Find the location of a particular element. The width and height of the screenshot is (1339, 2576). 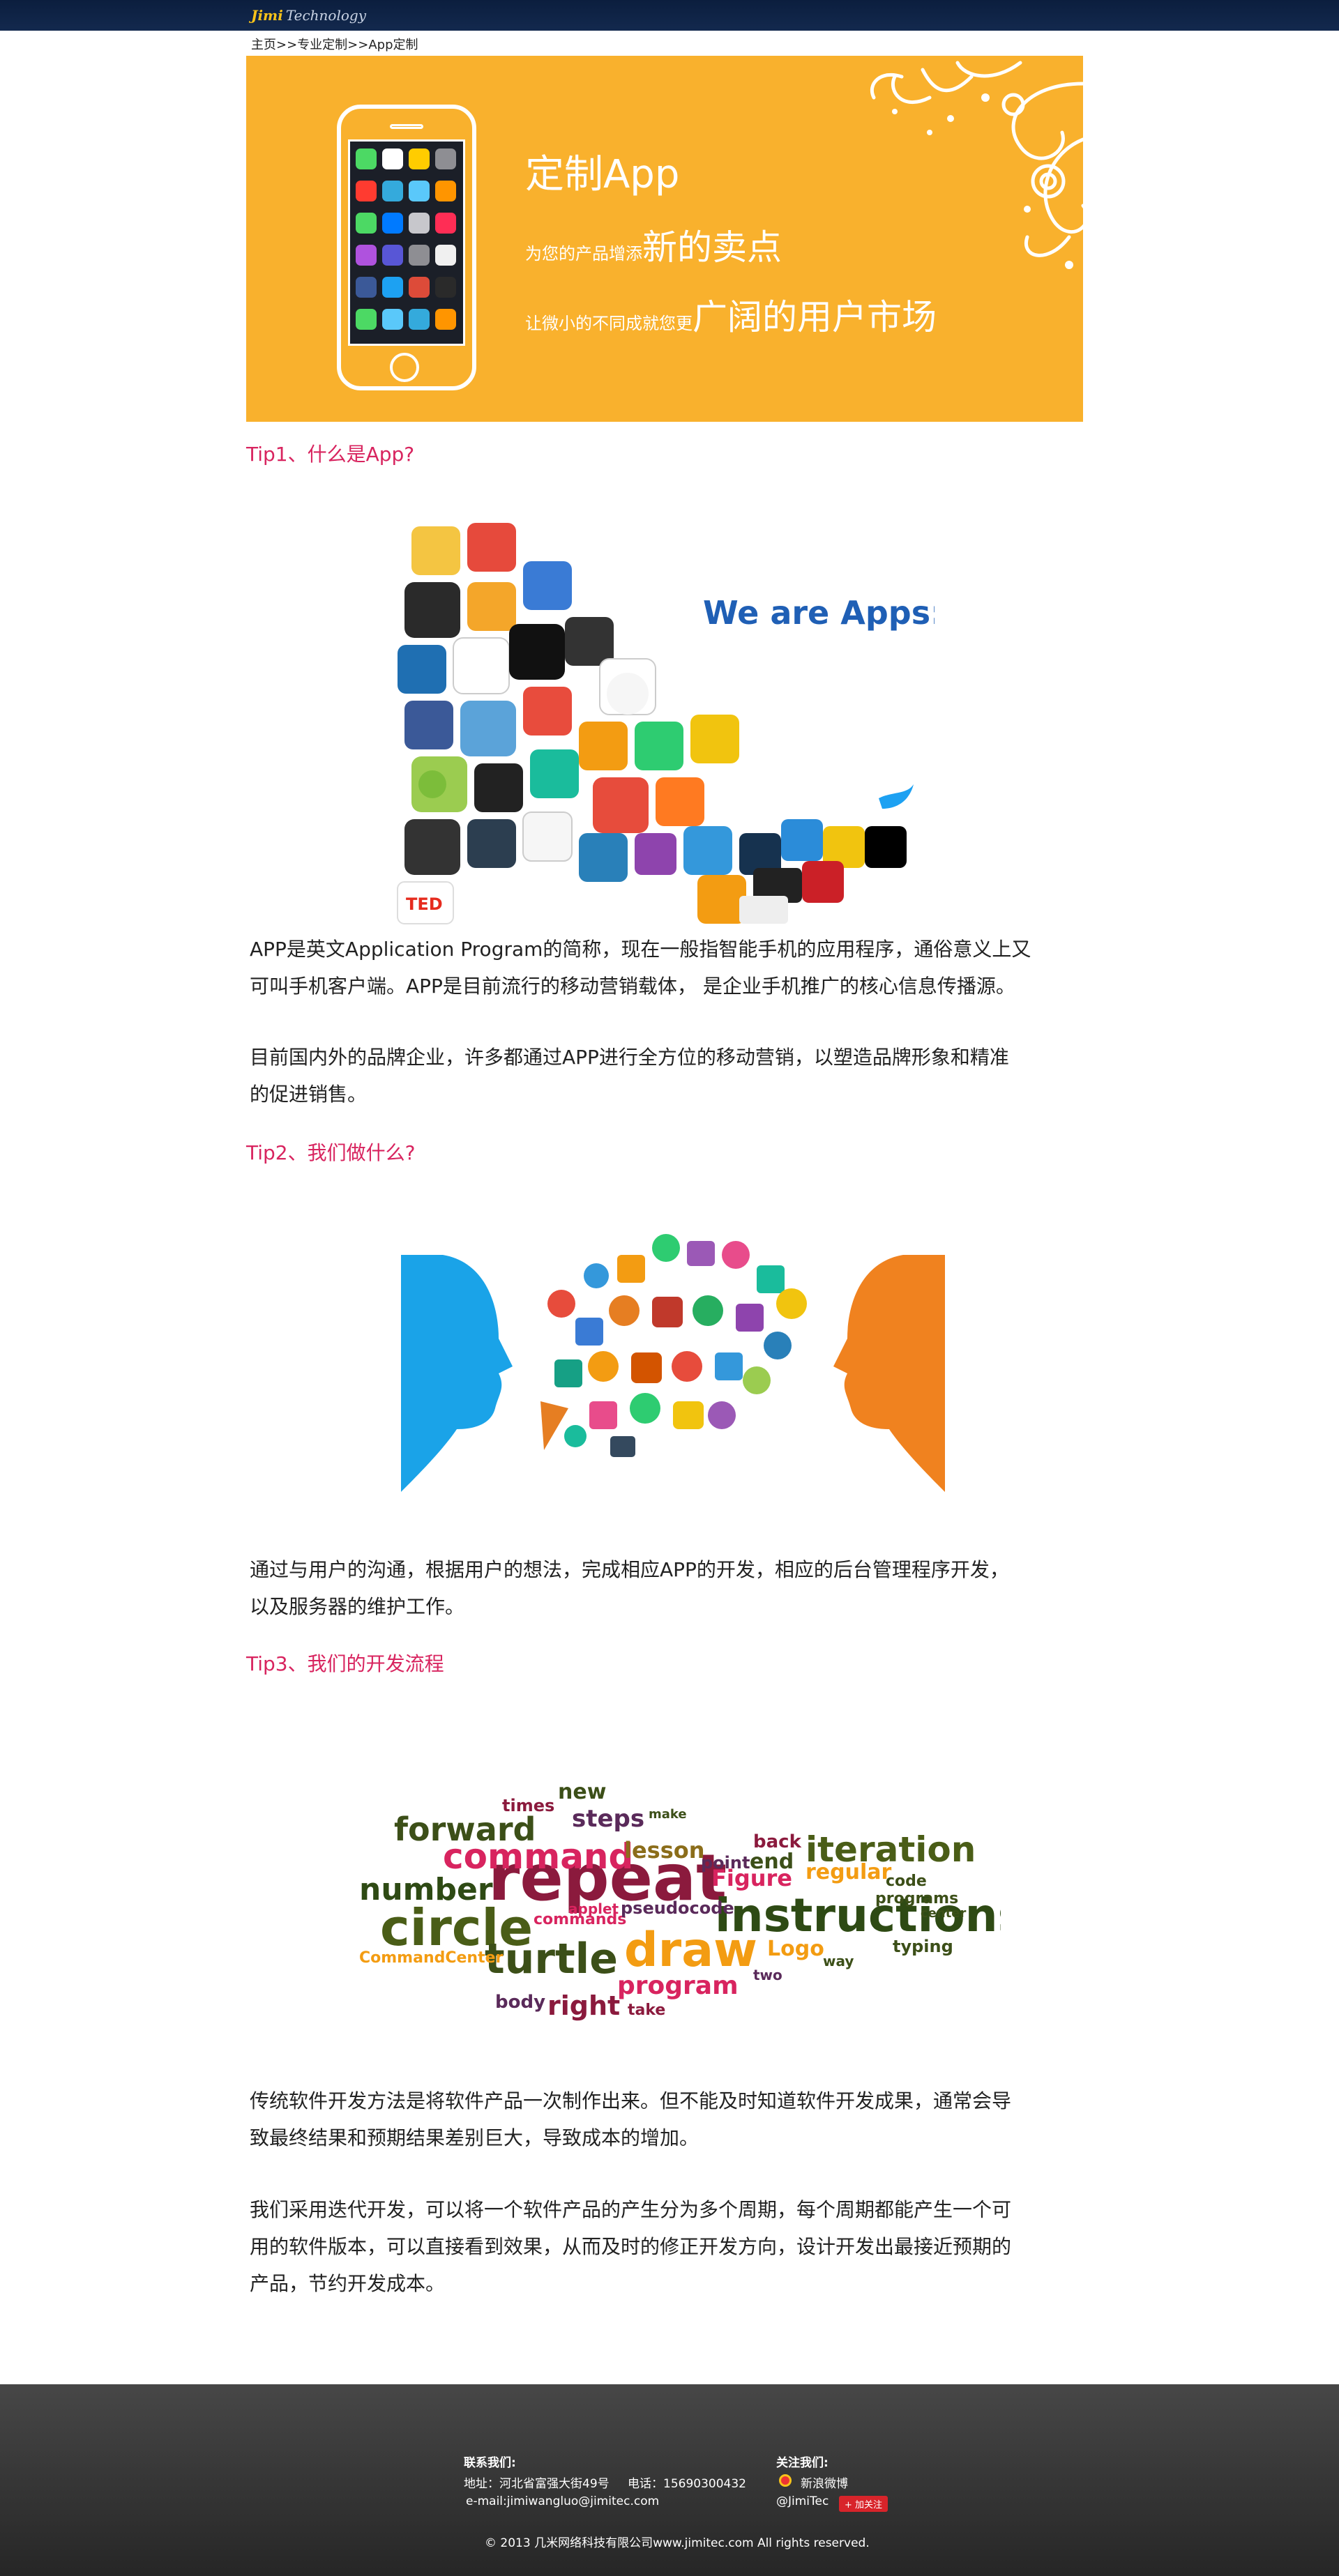

word-cloud-word: commands is located at coordinates (580, 1919).